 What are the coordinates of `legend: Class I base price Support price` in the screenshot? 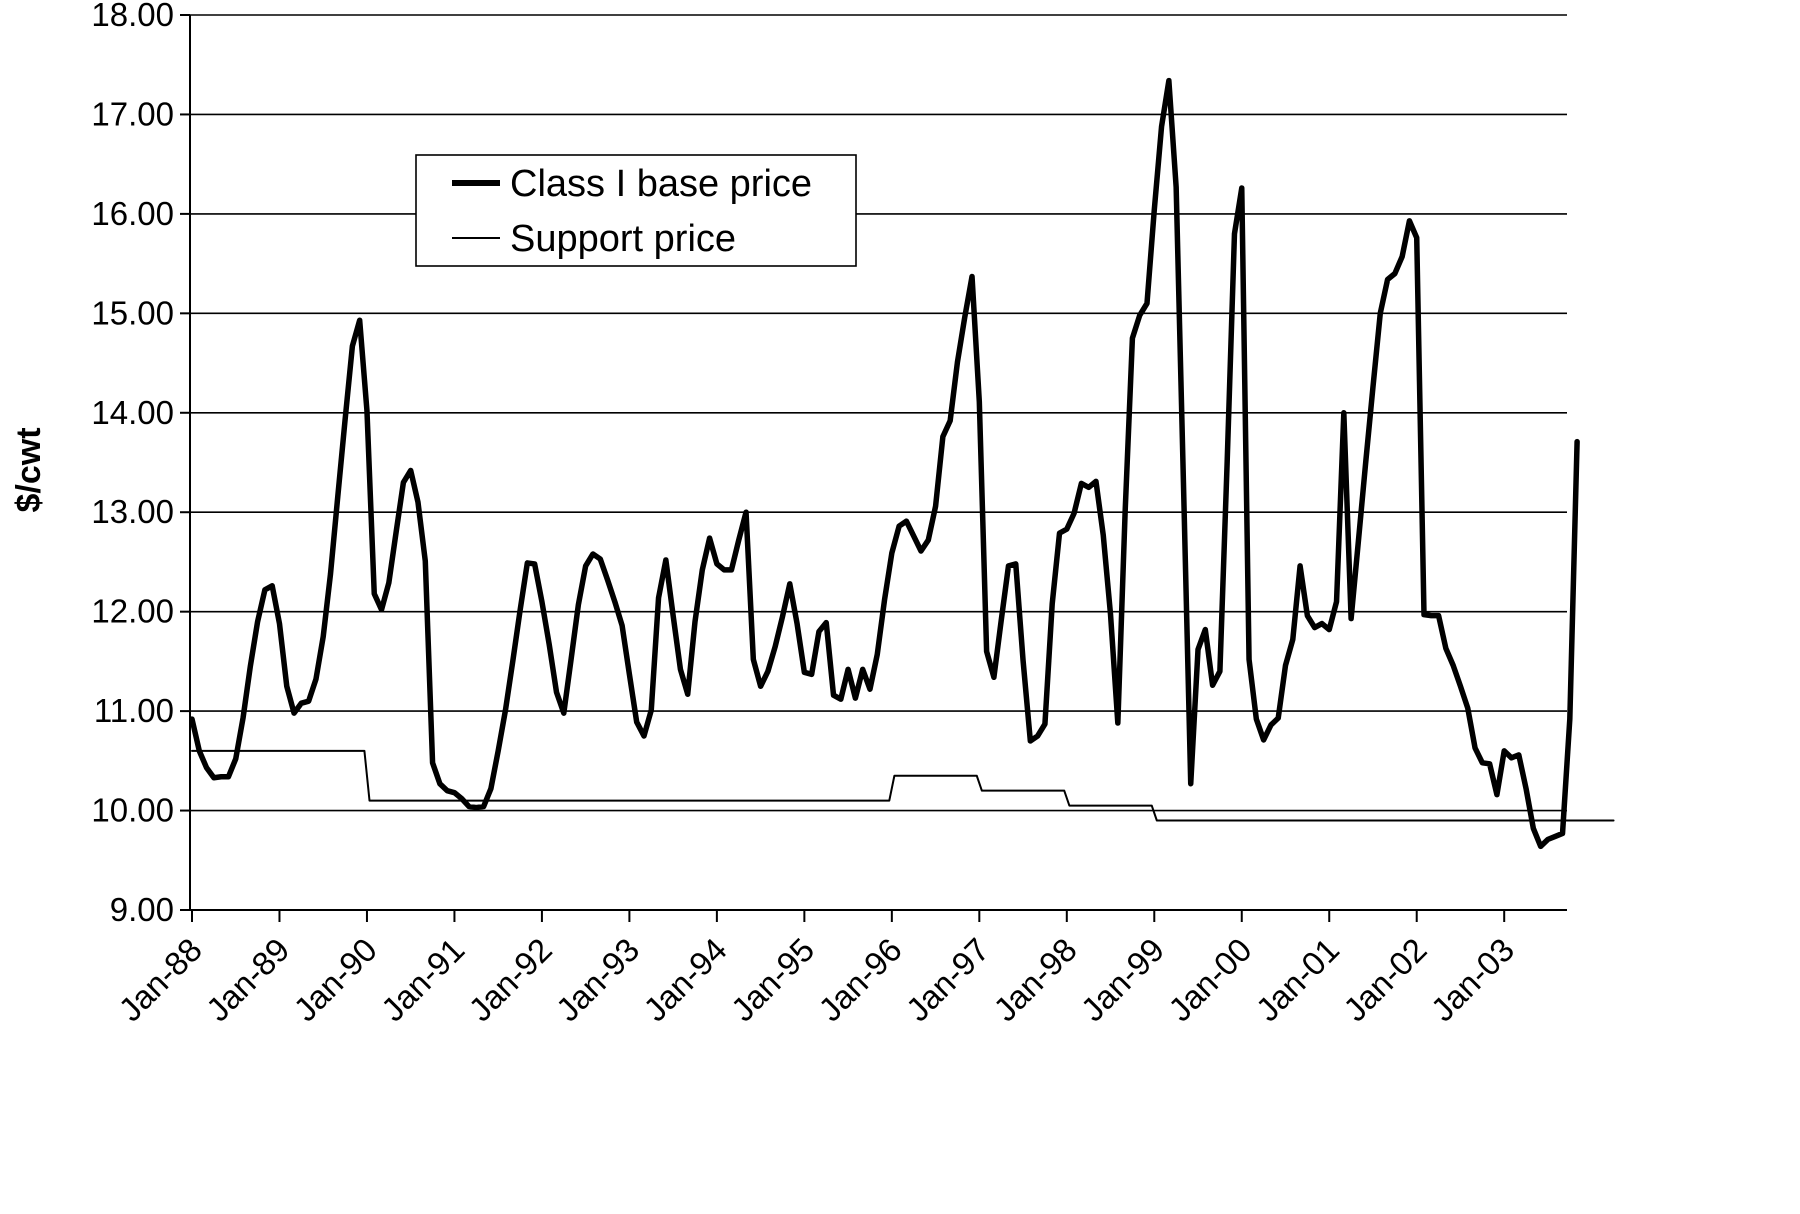 It's located at (636, 210).